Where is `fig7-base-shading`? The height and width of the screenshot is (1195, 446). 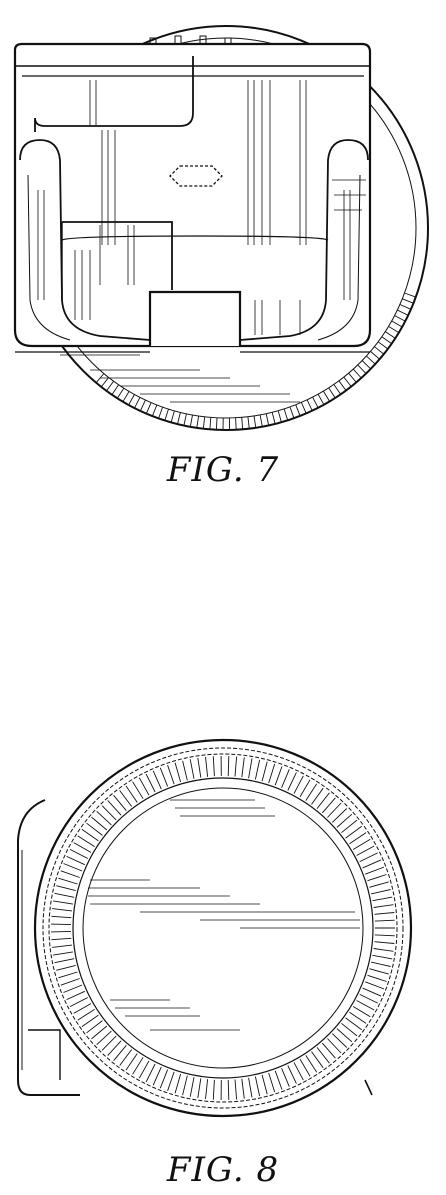 fig7-base-shading is located at coordinates (180, 378).